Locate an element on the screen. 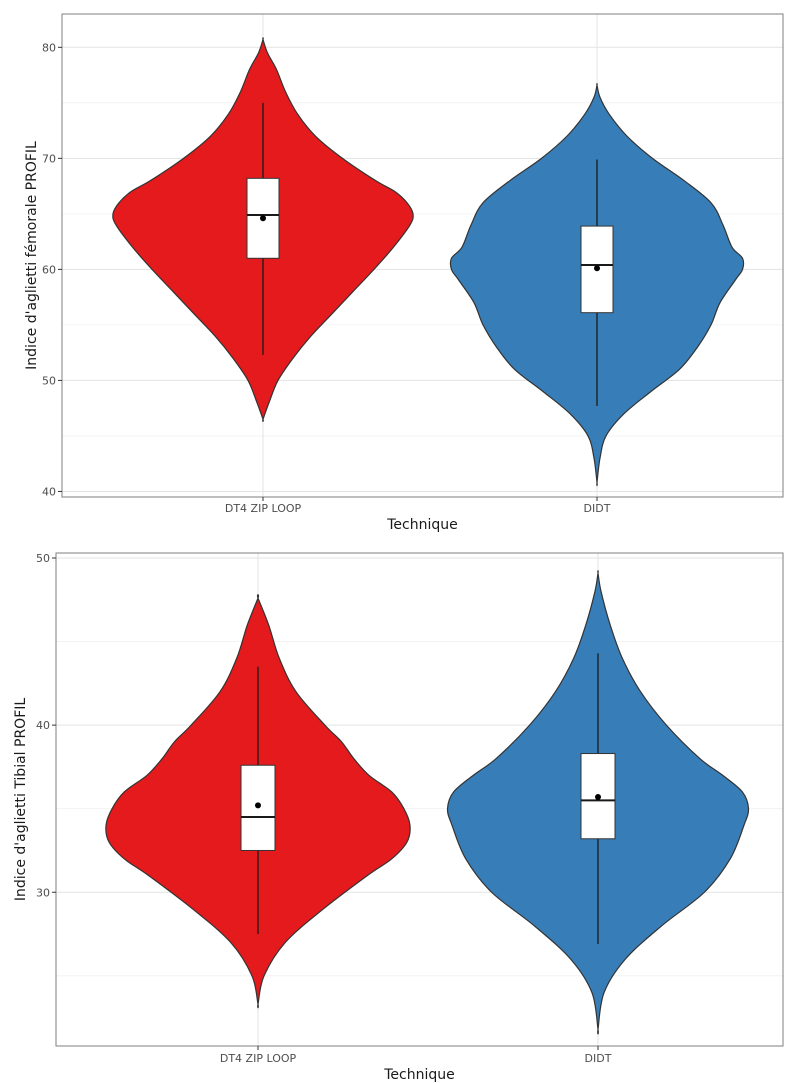  y-tick-label: 70 is located at coordinates (49, 158).